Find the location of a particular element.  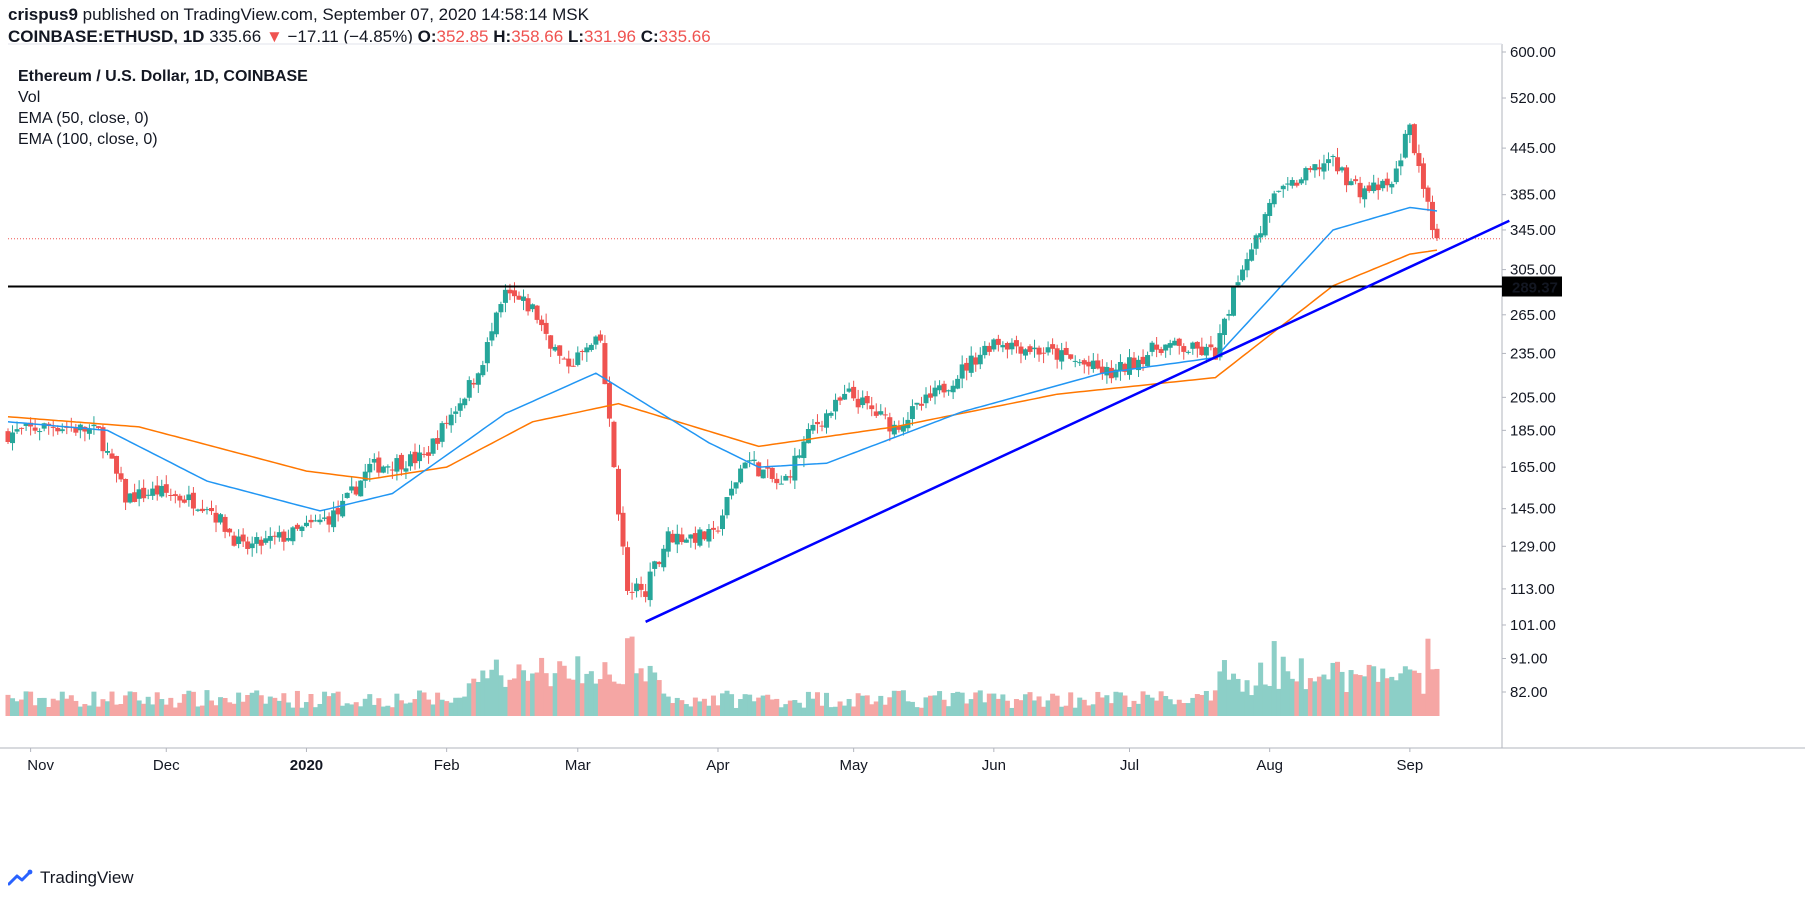

legend-title: Ethereum / U.S. Dollar, 1D, COINBASE is located at coordinates (163, 76).